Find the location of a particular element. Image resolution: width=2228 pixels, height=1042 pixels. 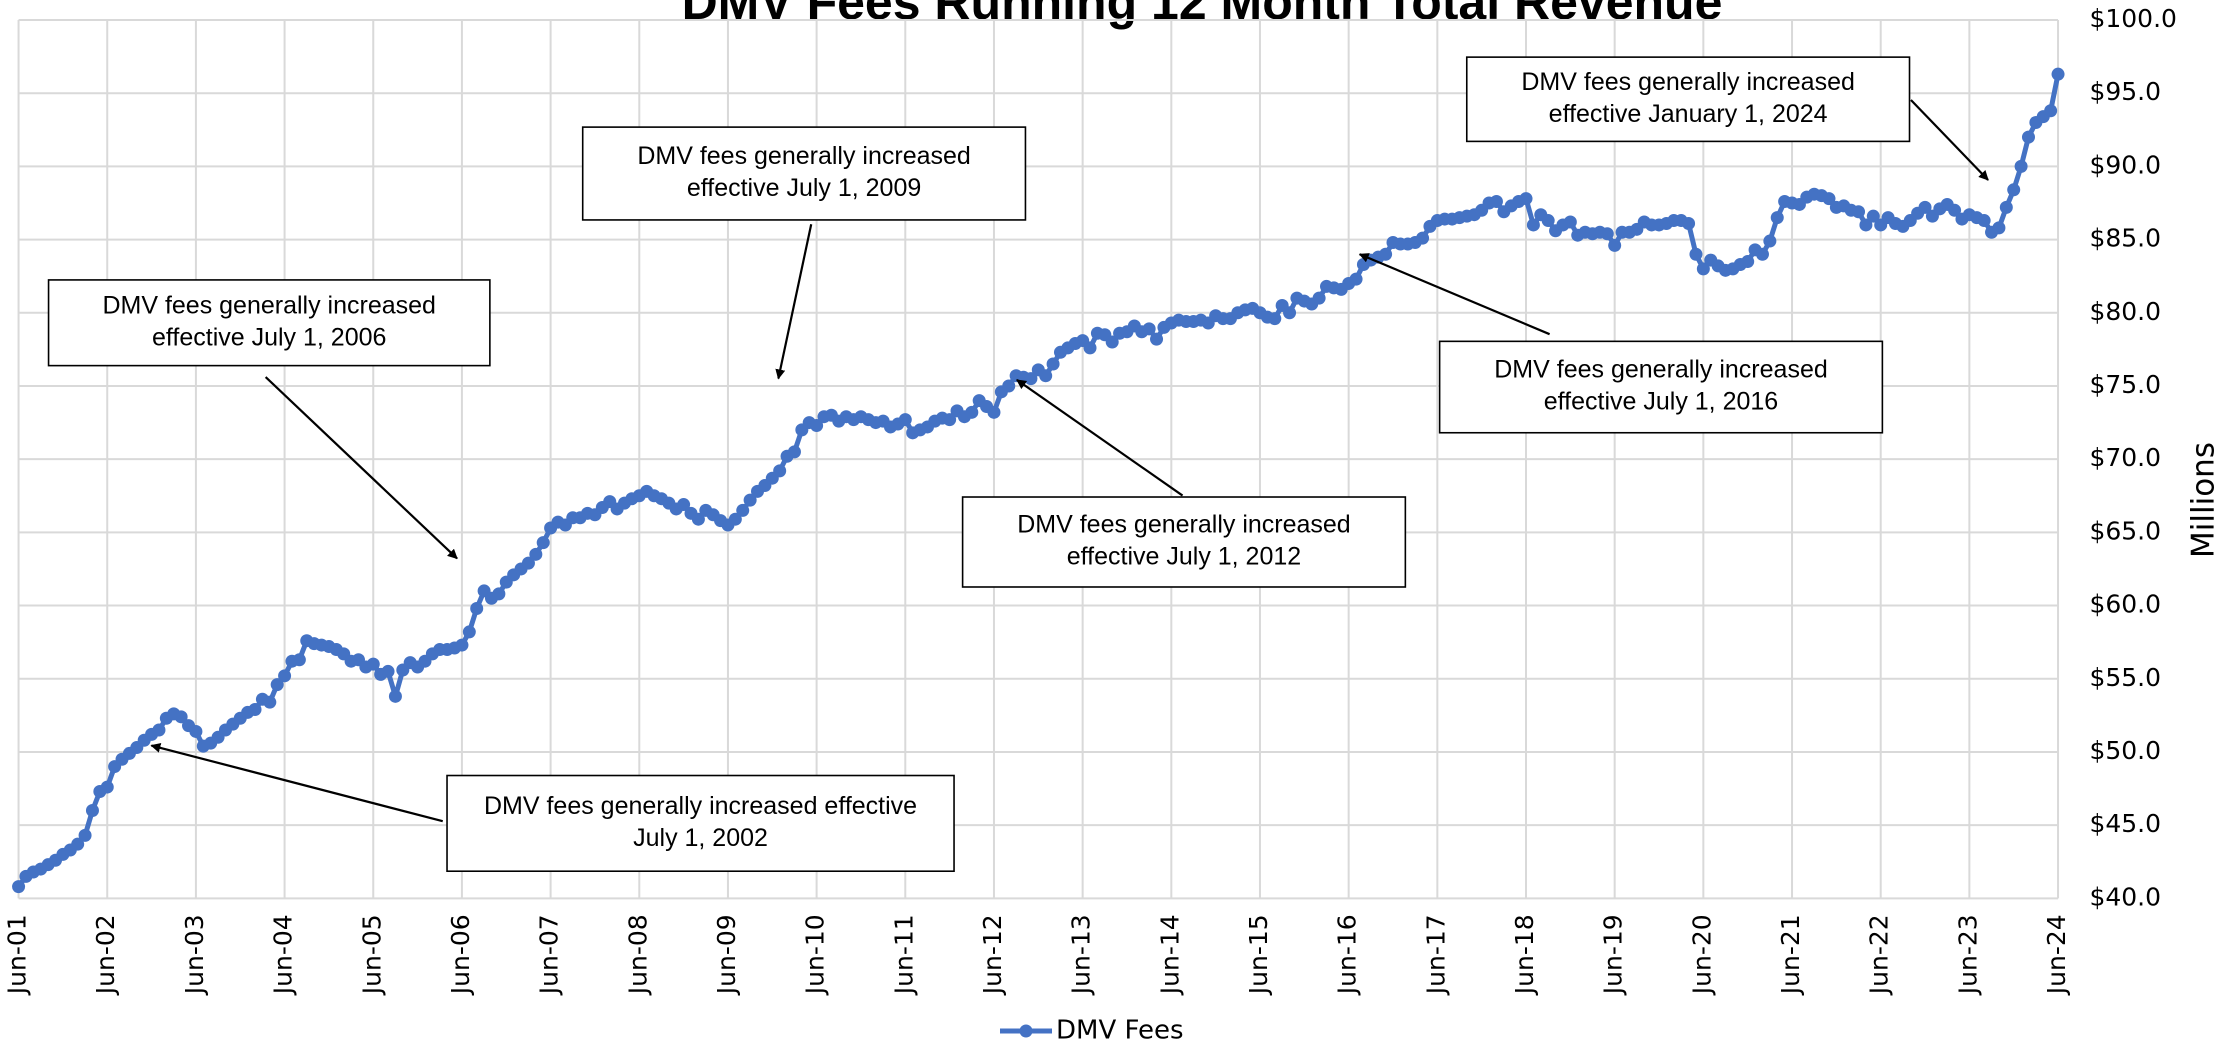

legend-label: DMV Fees is located at coordinates (1120, 1029).